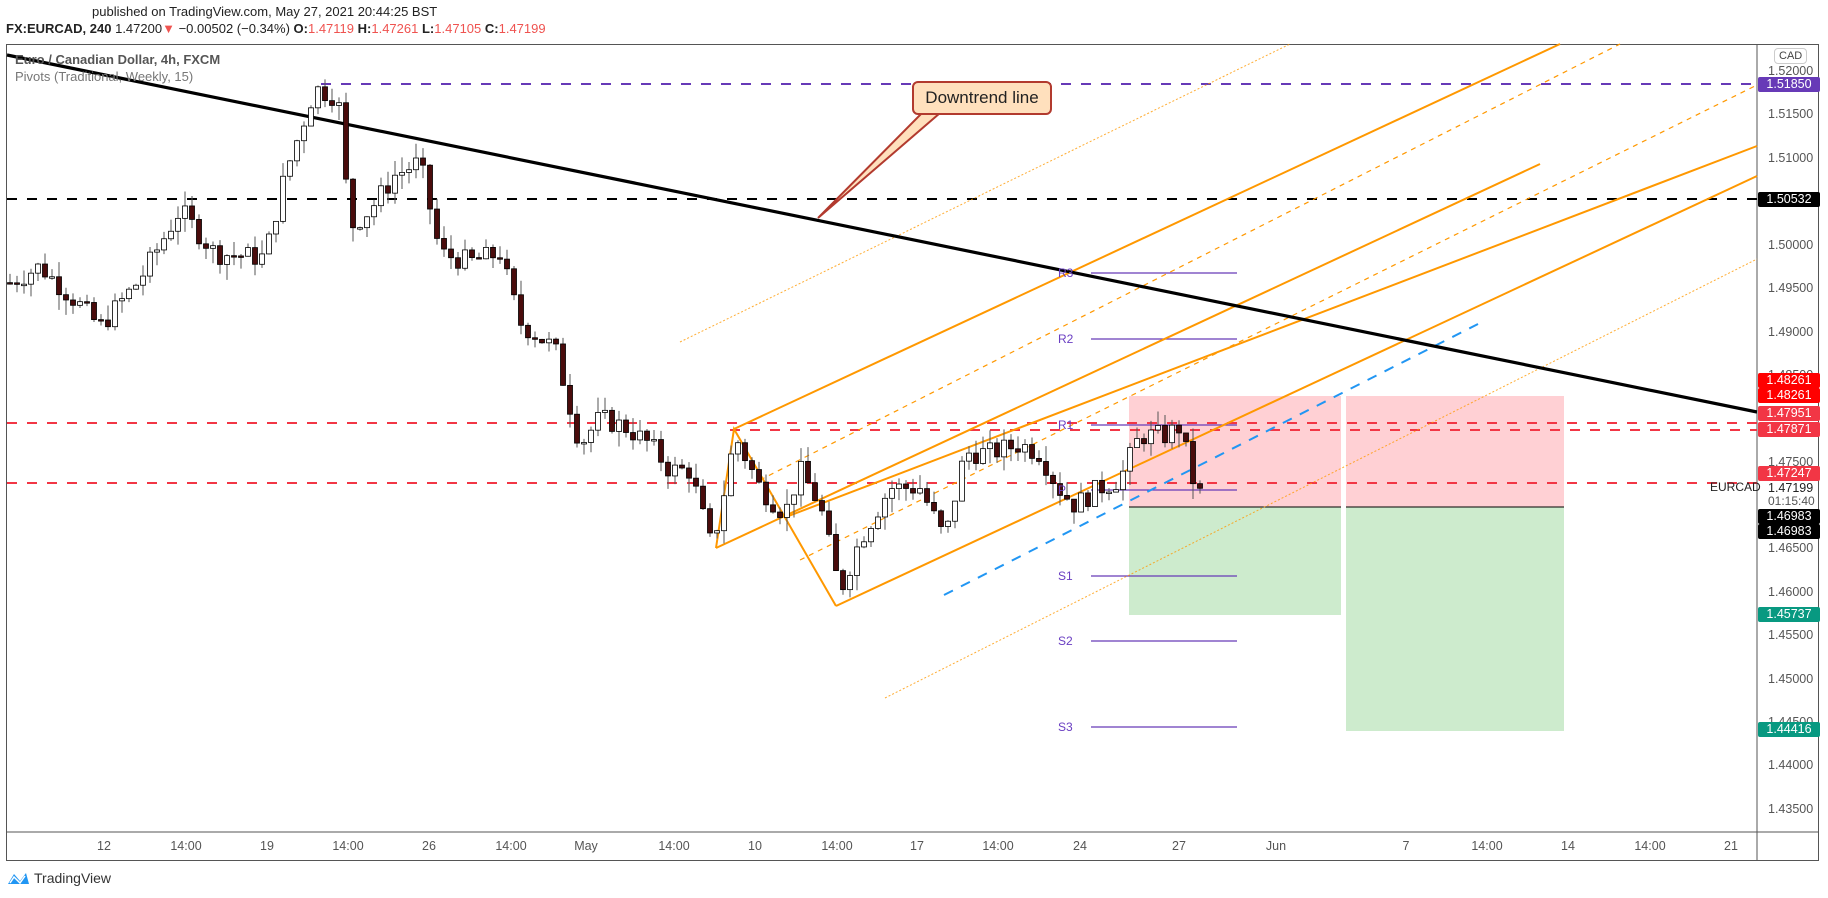 Image resolution: width=1828 pixels, height=898 pixels. What do you see at coordinates (1276, 846) in the screenshot?
I see `time-tick: Jun` at bounding box center [1276, 846].